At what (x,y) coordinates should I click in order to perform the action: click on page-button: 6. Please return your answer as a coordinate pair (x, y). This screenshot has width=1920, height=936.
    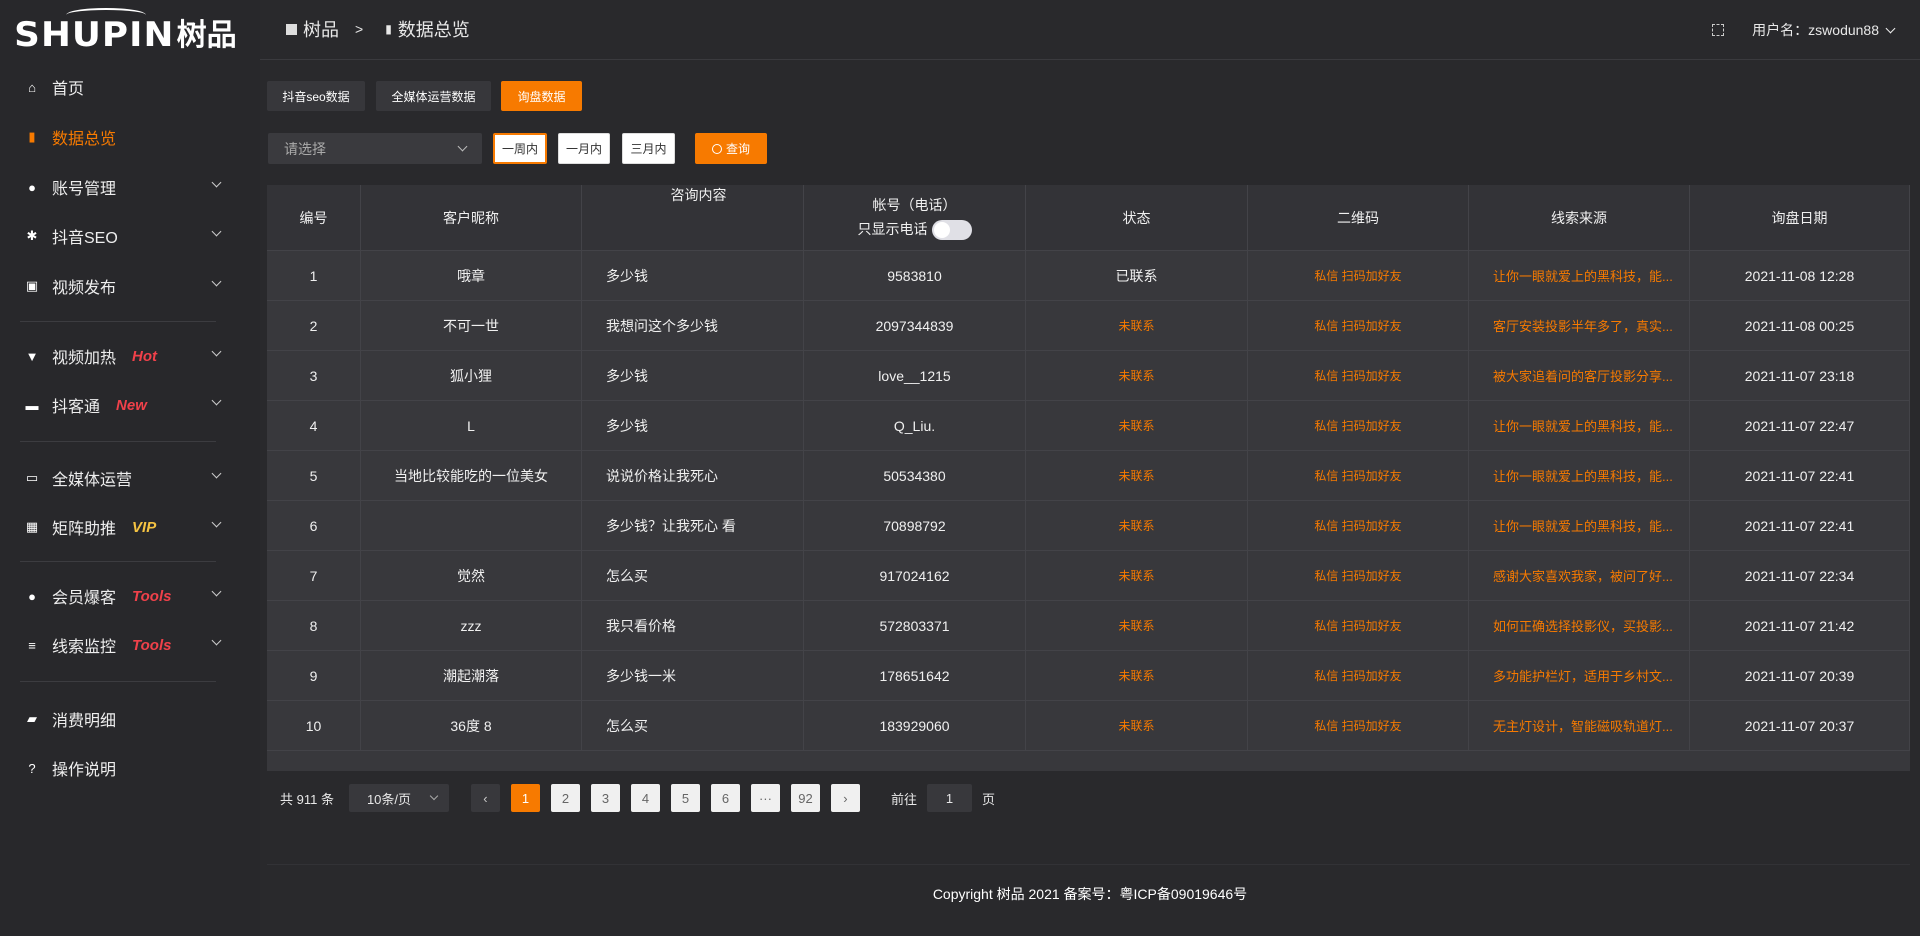
    Looking at the image, I should click on (725, 798).